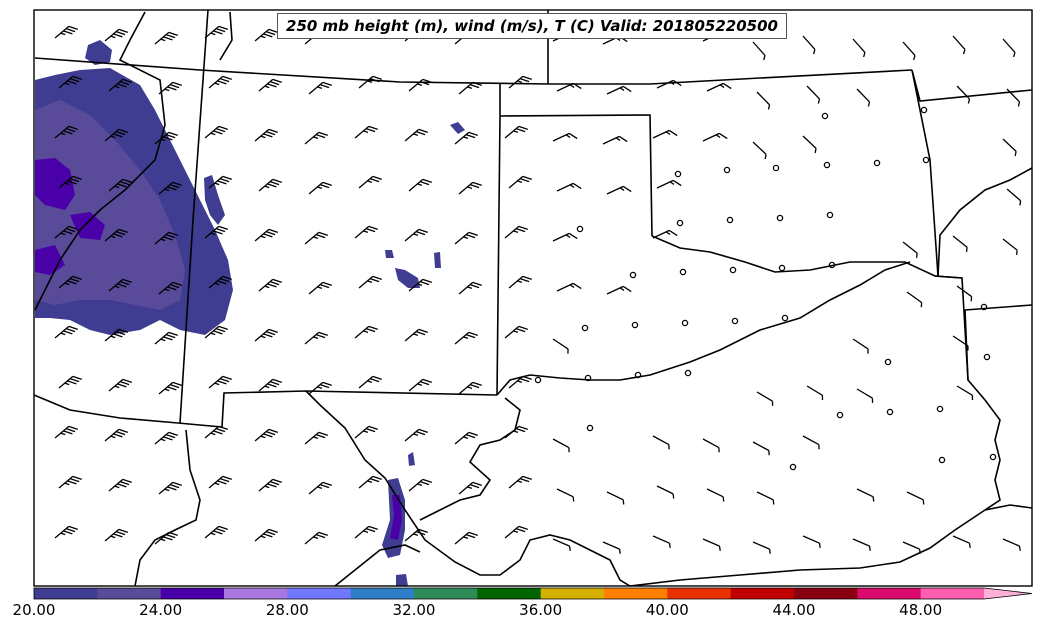  What do you see at coordinates (576, 175) in the screenshot?
I see `ok-tx-north` at bounding box center [576, 175].